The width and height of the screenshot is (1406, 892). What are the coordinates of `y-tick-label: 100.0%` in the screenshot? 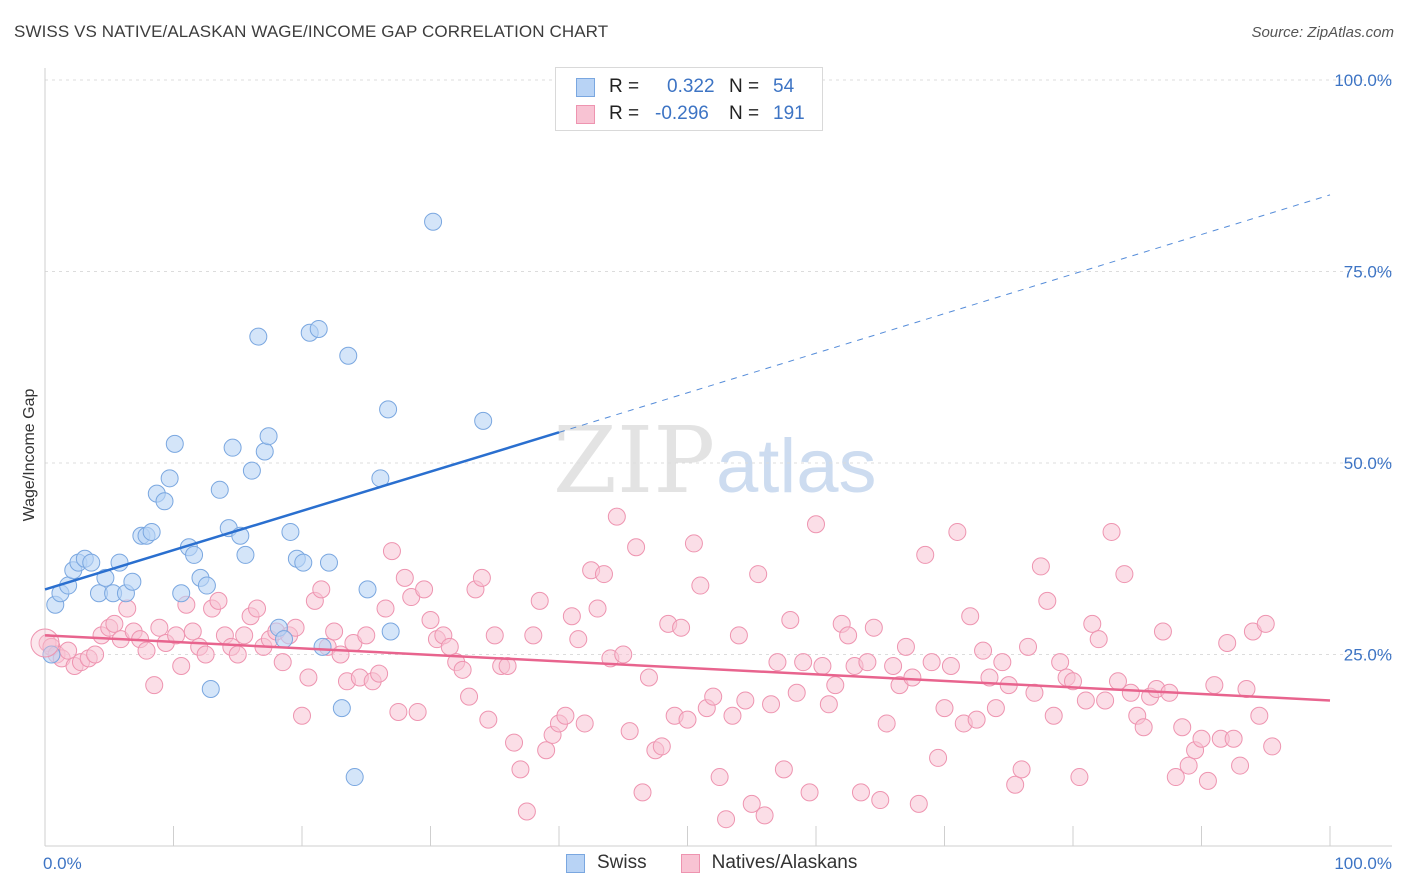 It's located at (1363, 80).